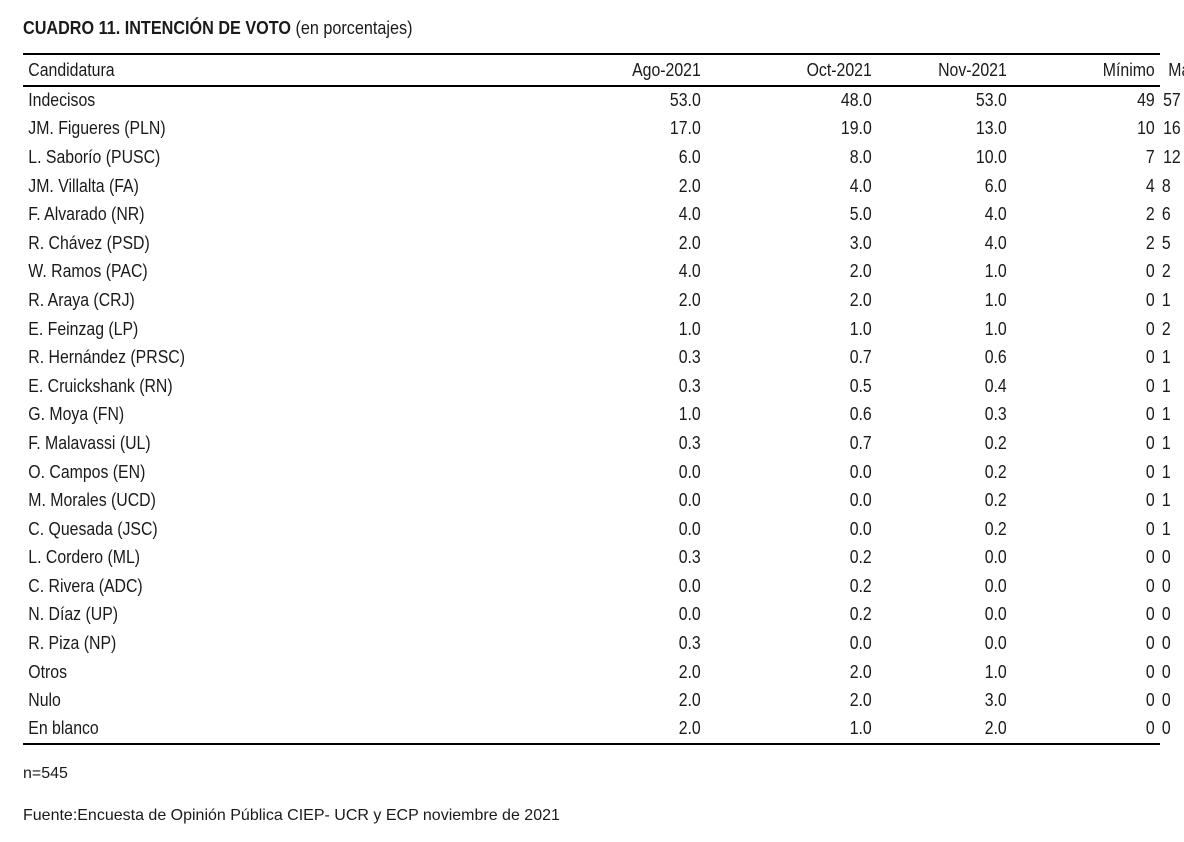 The image size is (1184, 842). What do you see at coordinates (62, 100) in the screenshot?
I see `candidate-name: Indecisos` at bounding box center [62, 100].